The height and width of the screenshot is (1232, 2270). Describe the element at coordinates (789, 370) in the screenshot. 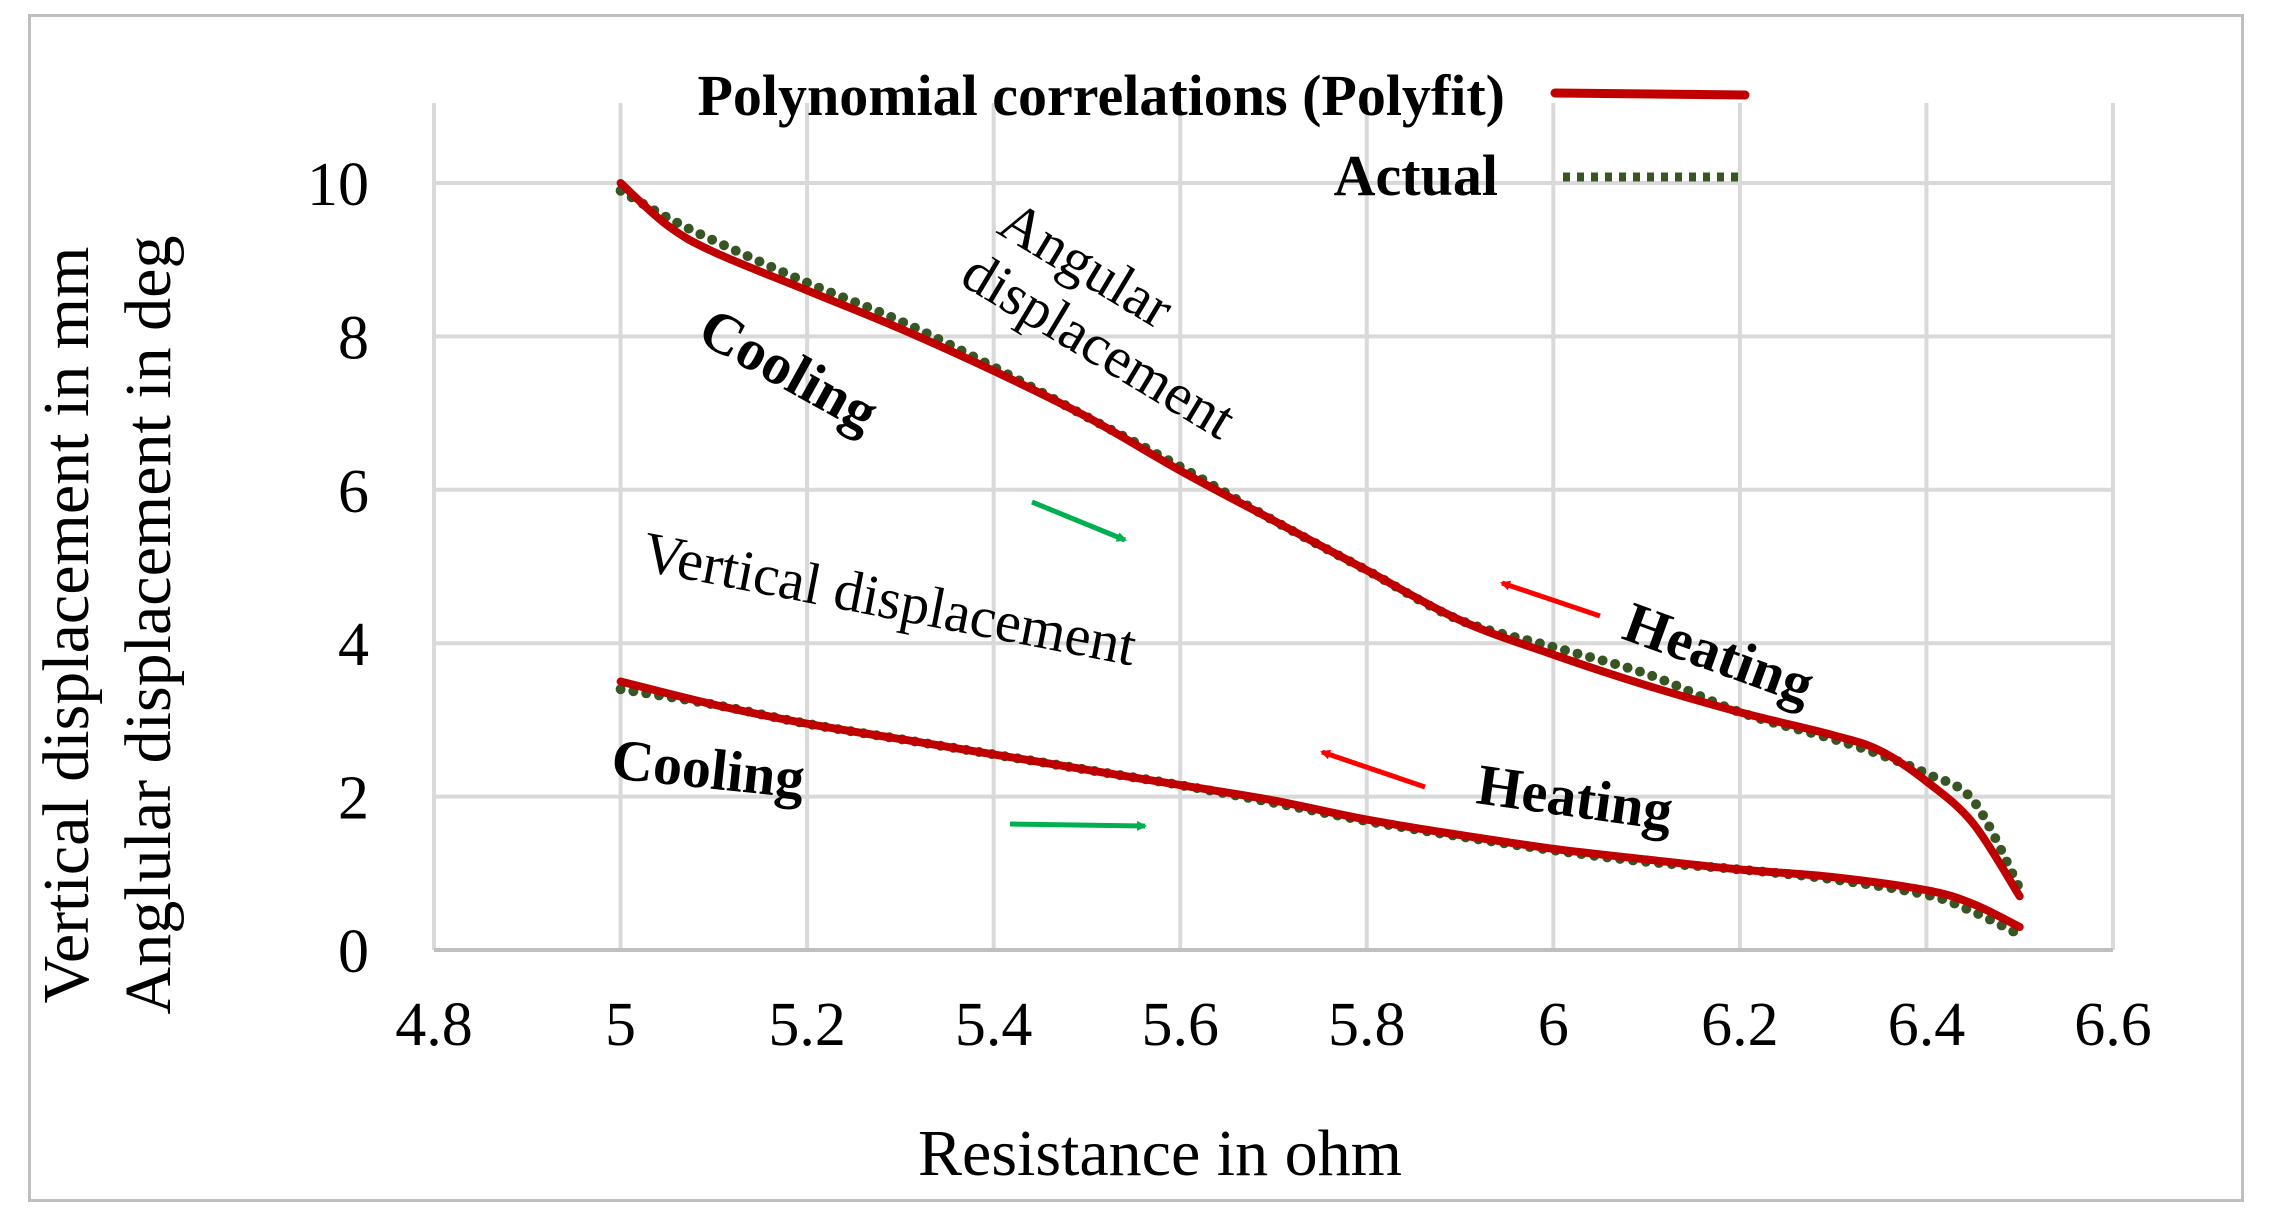

I see `annotation-cooling-top: Cooling` at that location.